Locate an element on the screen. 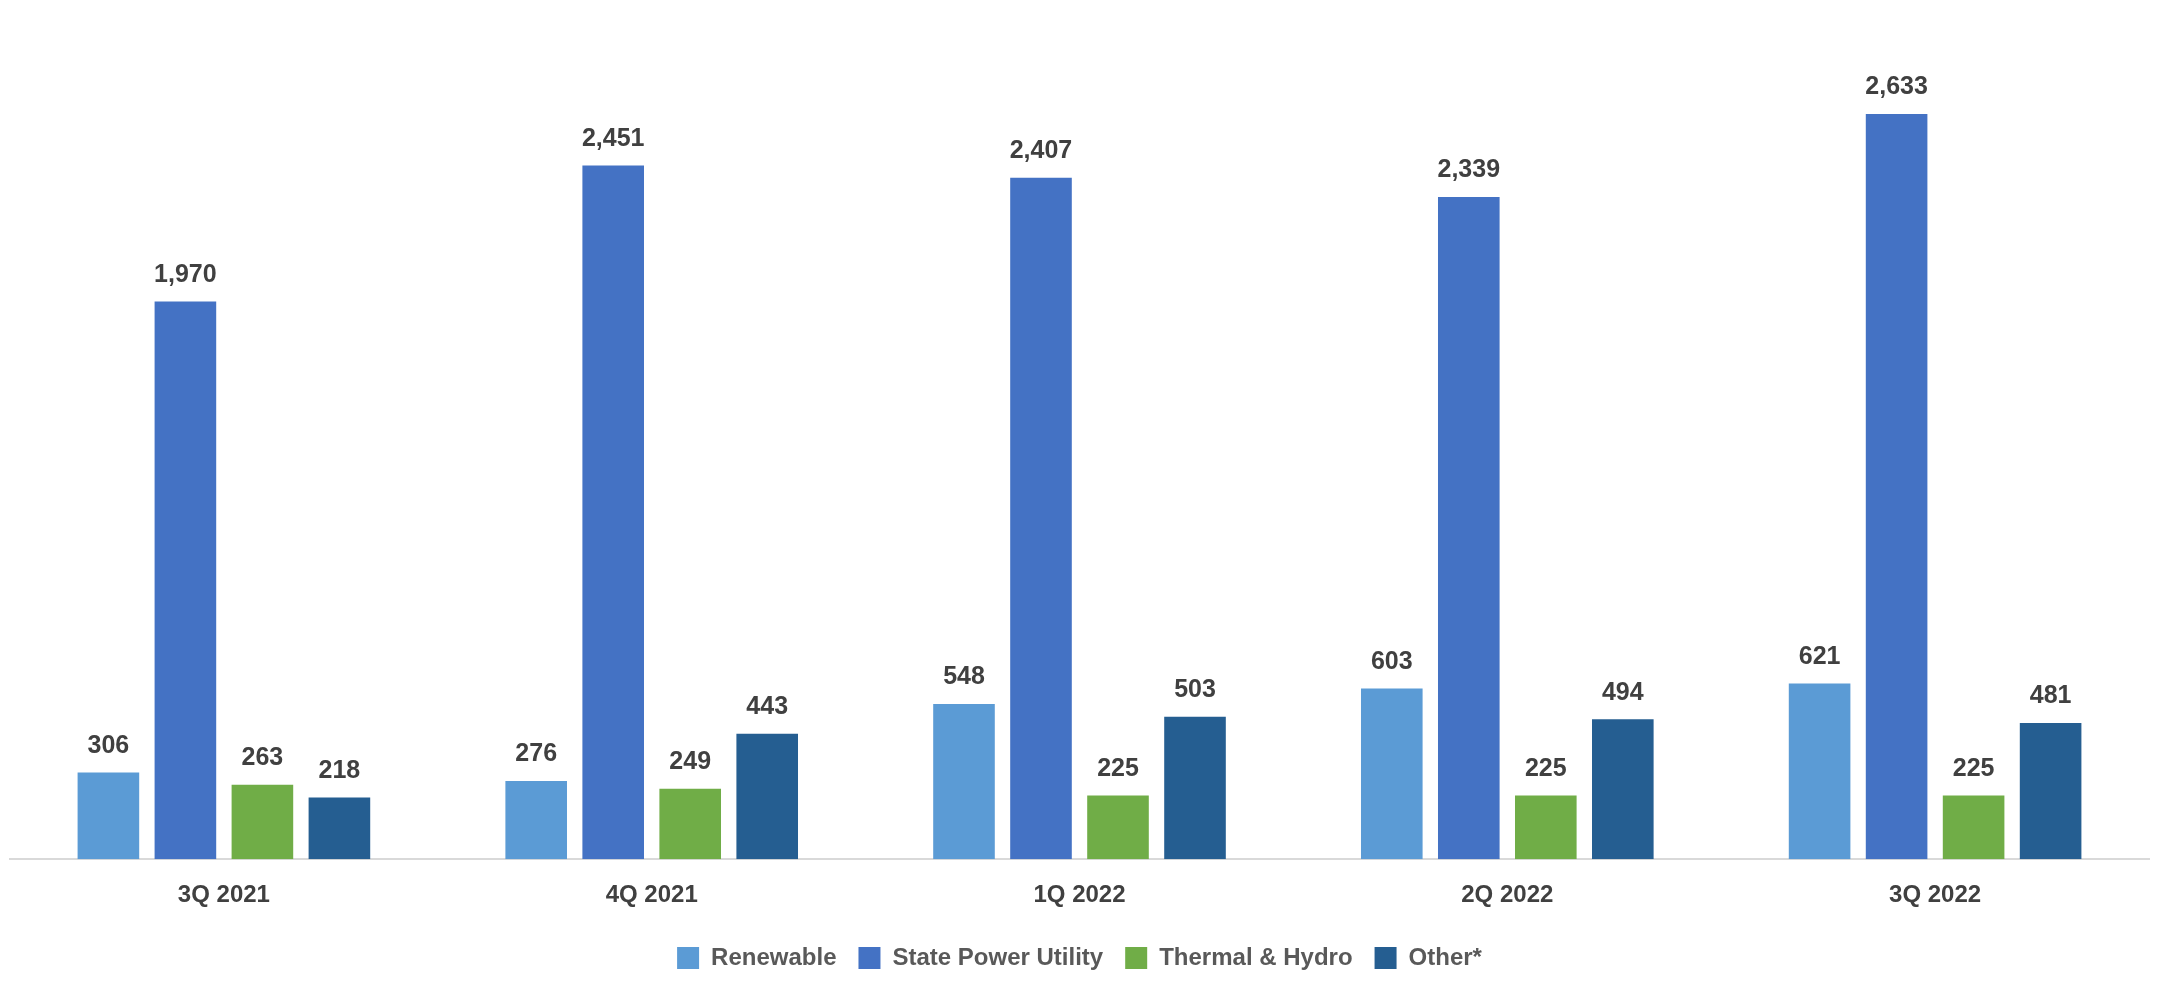 This screenshot has width=2159, height=984. data-label: 1,970 is located at coordinates (185, 272).